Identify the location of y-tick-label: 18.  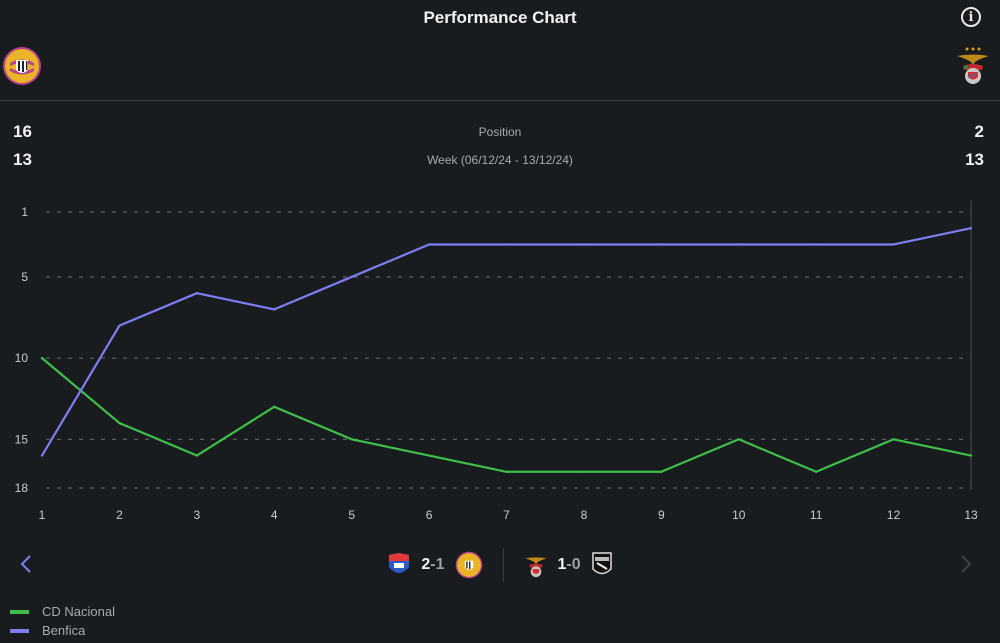
(22, 488).